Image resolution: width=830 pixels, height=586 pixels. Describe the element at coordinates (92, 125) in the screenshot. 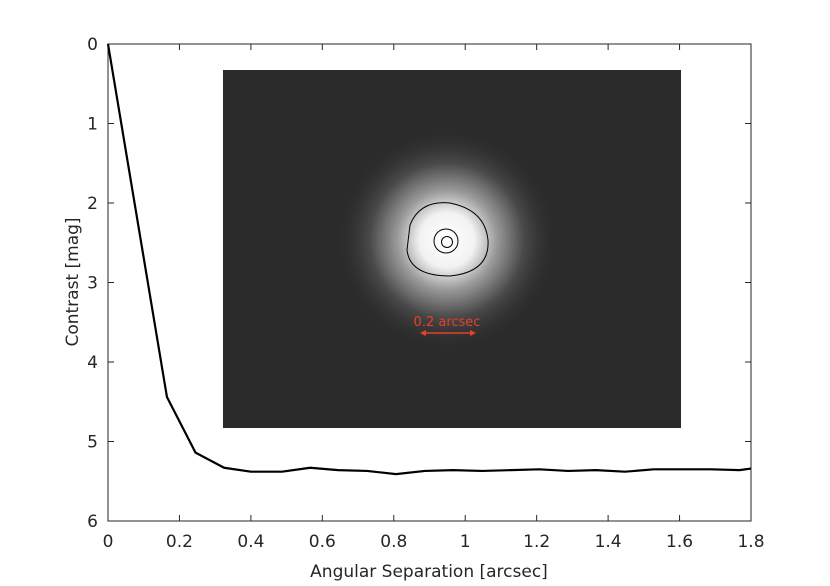

I see `y-tick-label: 1` at that location.